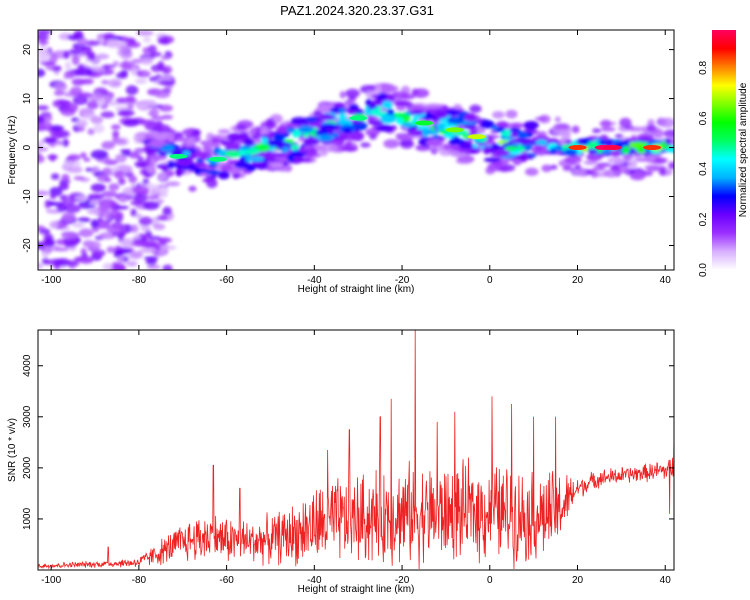 This screenshot has height=600, width=750. What do you see at coordinates (402, 580) in the screenshot?
I see `x-tick-label: -20` at bounding box center [402, 580].